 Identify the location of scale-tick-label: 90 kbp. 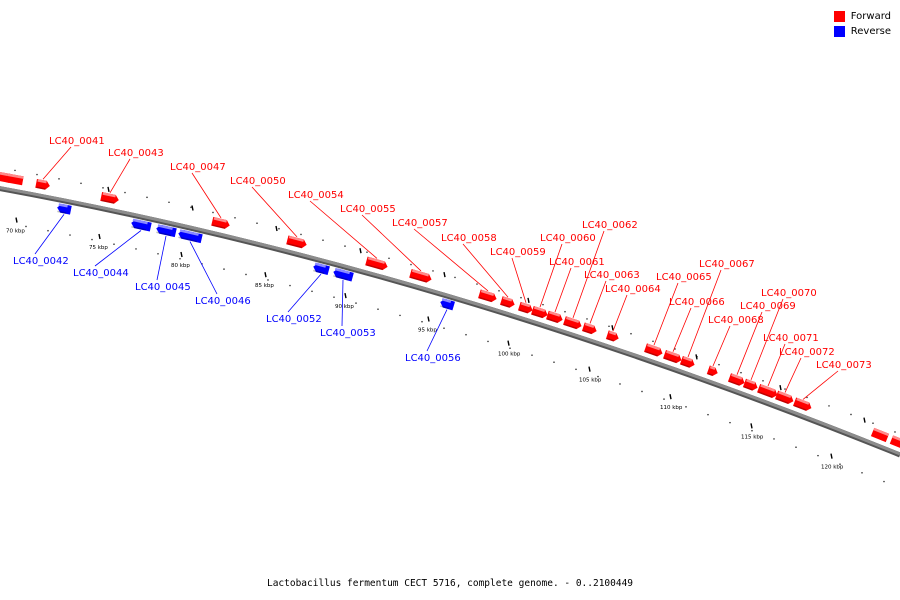
(344, 307).